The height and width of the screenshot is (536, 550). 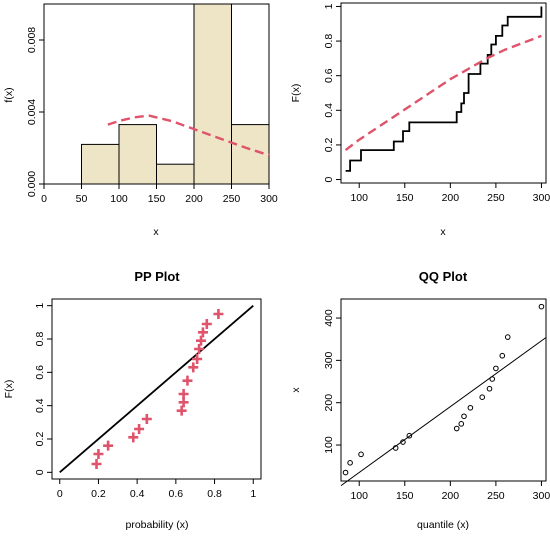 I want to click on cdf-x-tick-label: 150, so click(x=405, y=198).